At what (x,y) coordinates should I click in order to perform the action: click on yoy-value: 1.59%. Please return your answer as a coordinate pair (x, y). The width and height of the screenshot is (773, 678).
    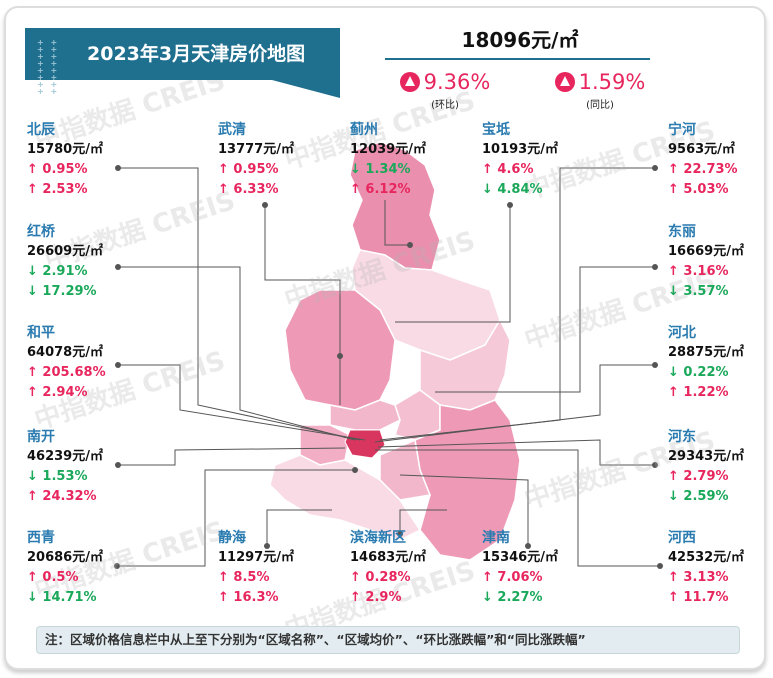
    Looking at the image, I should click on (612, 82).